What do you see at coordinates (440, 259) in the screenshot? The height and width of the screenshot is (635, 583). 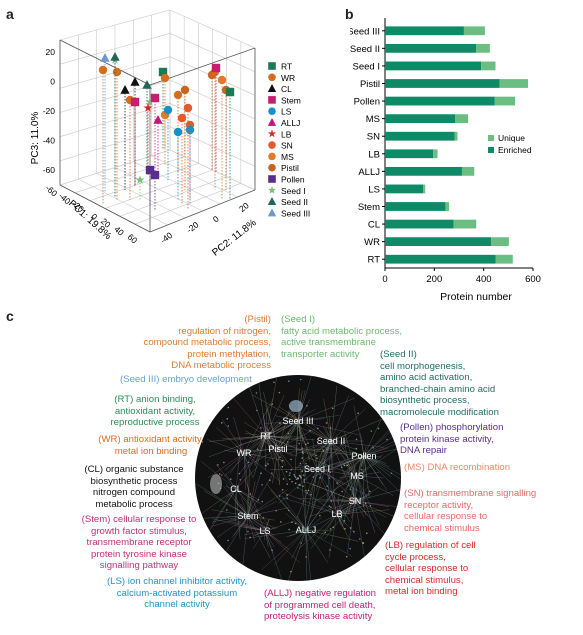 I see `bar-enriched-rt` at bounding box center [440, 259].